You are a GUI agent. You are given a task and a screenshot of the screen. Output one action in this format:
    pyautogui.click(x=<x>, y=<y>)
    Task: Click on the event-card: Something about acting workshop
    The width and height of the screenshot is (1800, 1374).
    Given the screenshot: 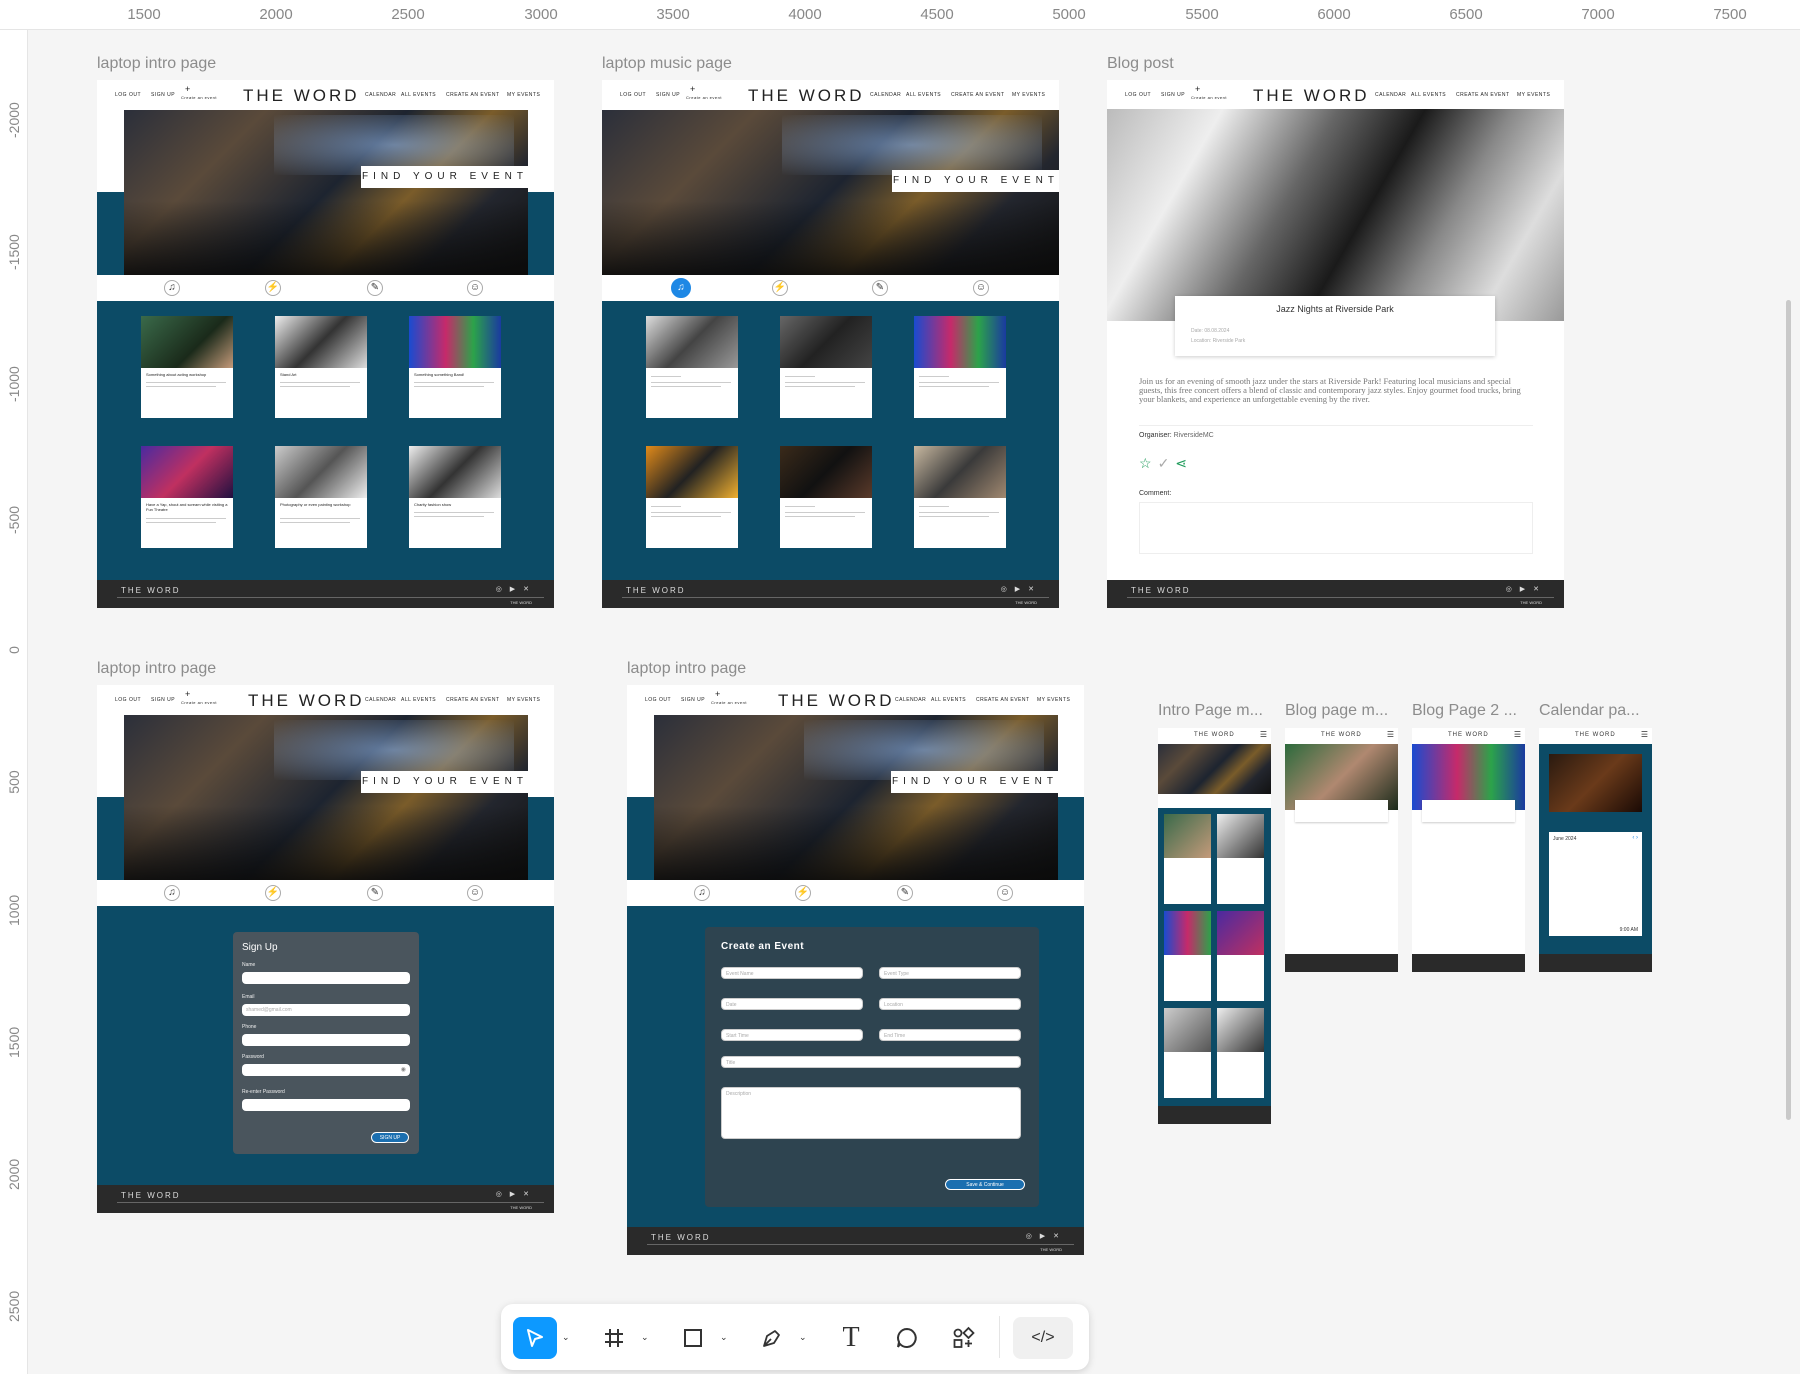 What is the action you would take?
    pyautogui.click(x=187, y=367)
    